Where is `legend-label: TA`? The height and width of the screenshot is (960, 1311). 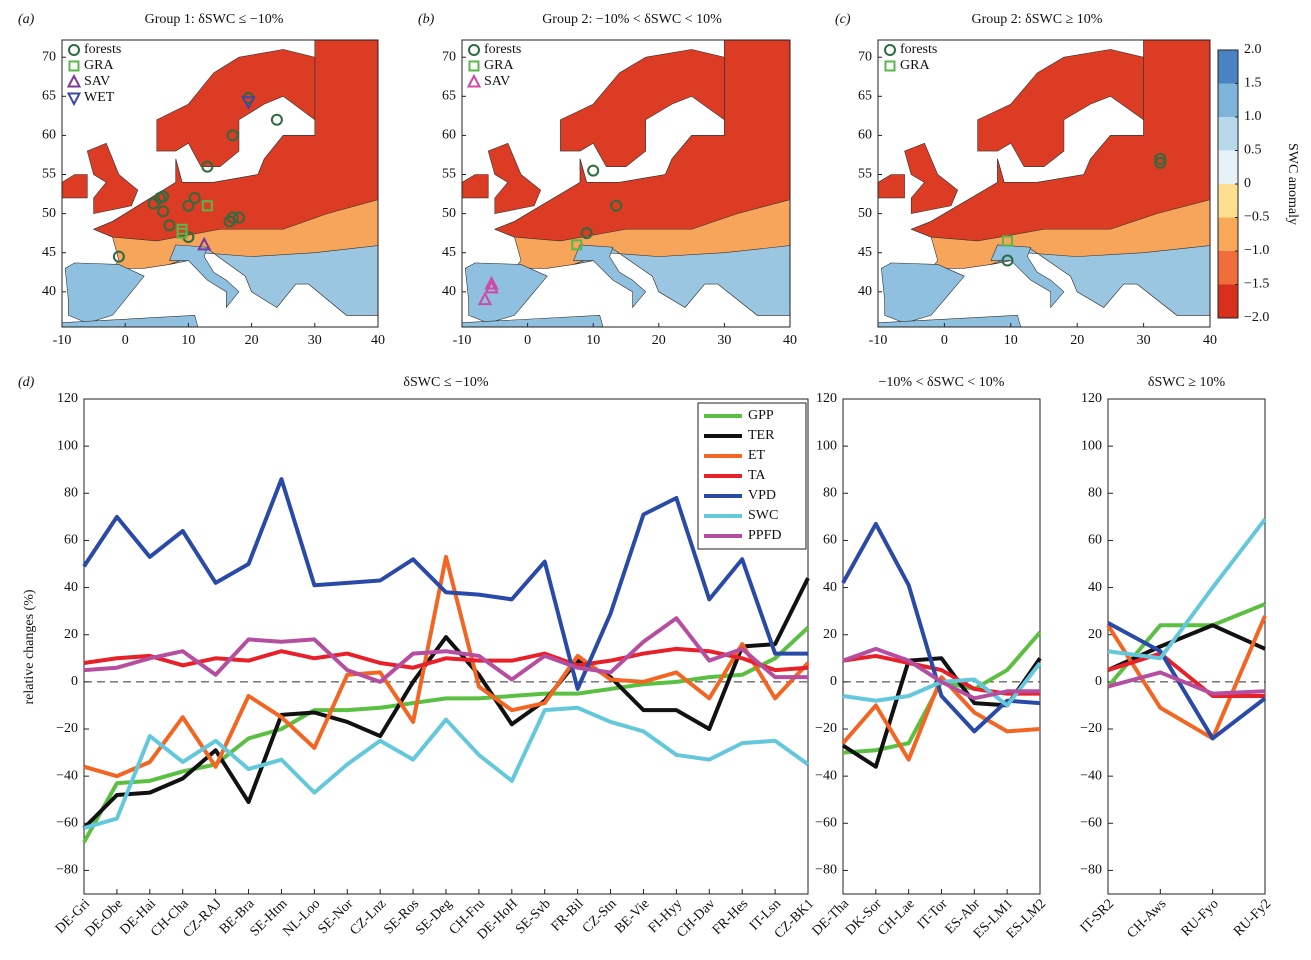 legend-label: TA is located at coordinates (757, 475).